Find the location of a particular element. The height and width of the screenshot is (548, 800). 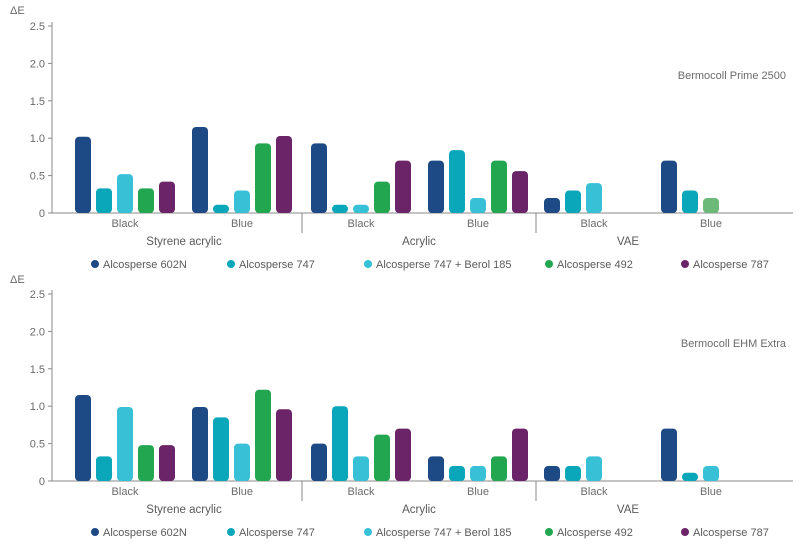

y-tick-label: 1.0 is located at coordinates (37, 139).